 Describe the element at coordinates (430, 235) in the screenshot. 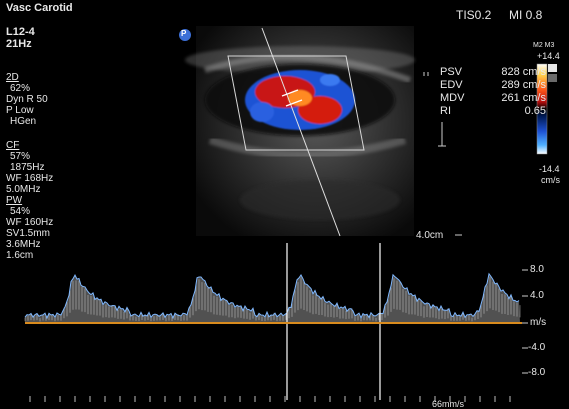

I see `depth-label: 4.0cm` at that location.